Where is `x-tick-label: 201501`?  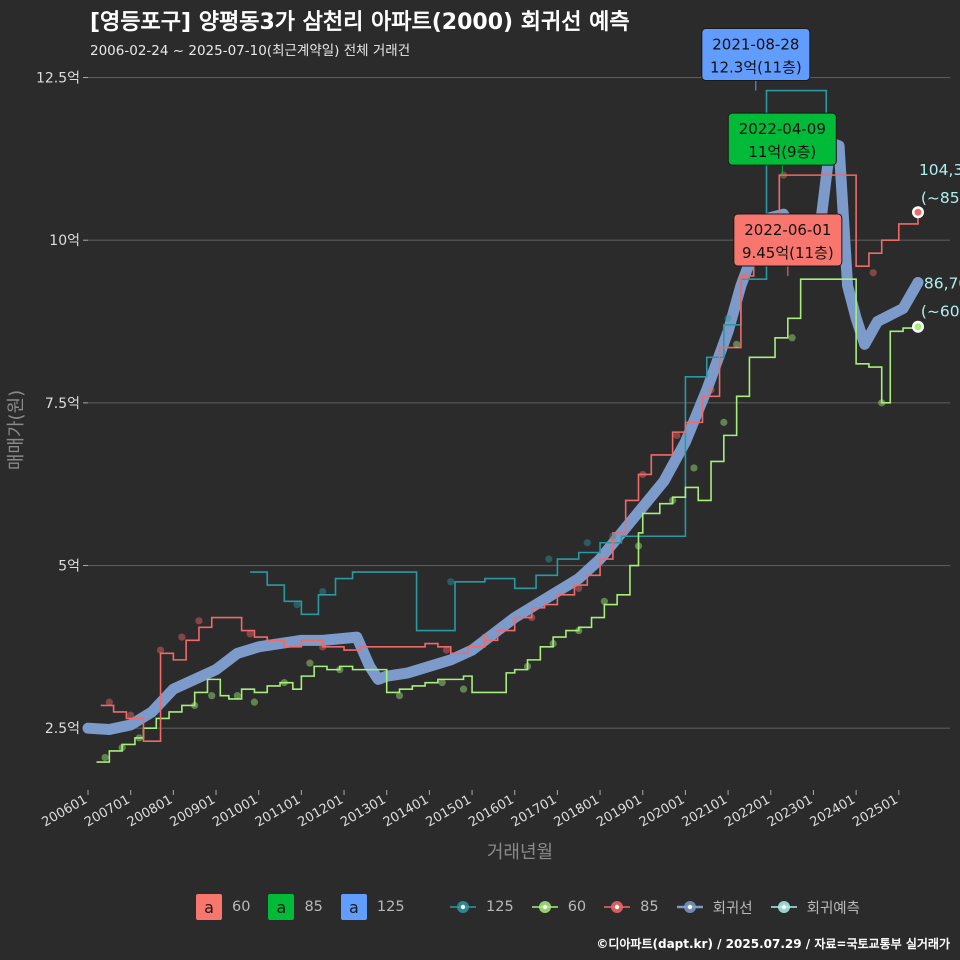
x-tick-label: 201501 is located at coordinates (449, 811).